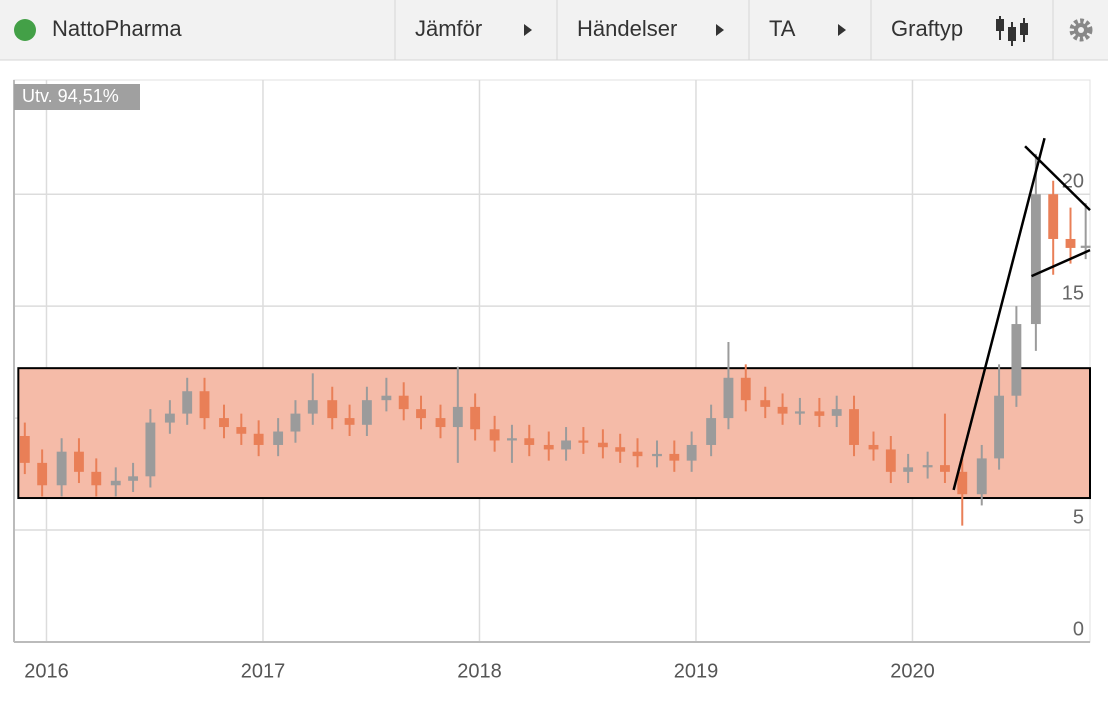  Describe the element at coordinates (927, 28) in the screenshot. I see `menu-charttype: Graftyp` at that location.